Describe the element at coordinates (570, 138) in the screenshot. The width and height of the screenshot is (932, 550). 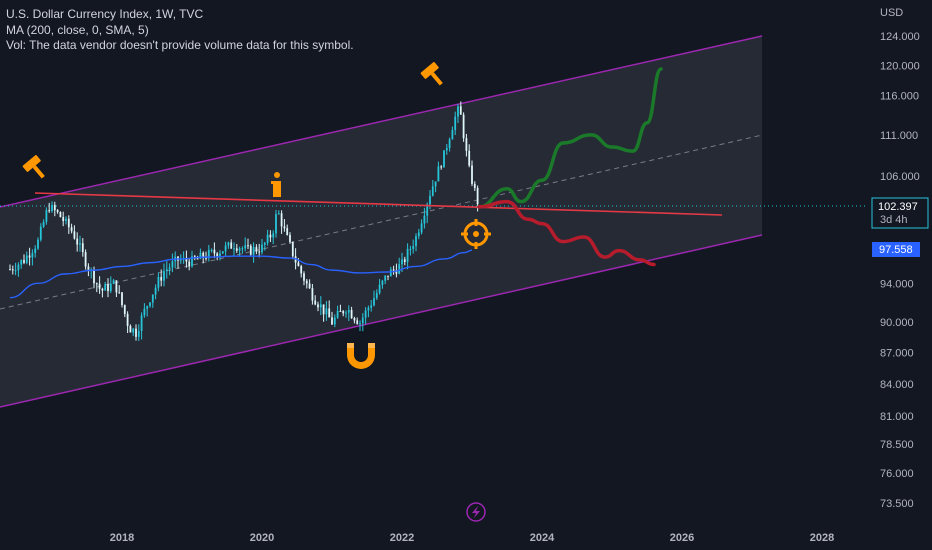
I see `bullish-projection` at that location.